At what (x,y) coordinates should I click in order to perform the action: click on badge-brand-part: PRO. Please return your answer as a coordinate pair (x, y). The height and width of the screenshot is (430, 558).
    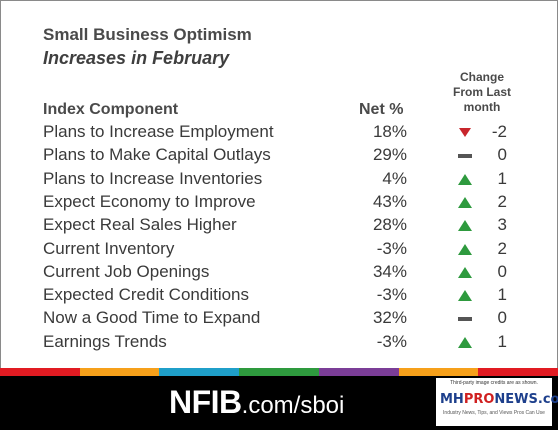
    Looking at the image, I should click on (479, 399).